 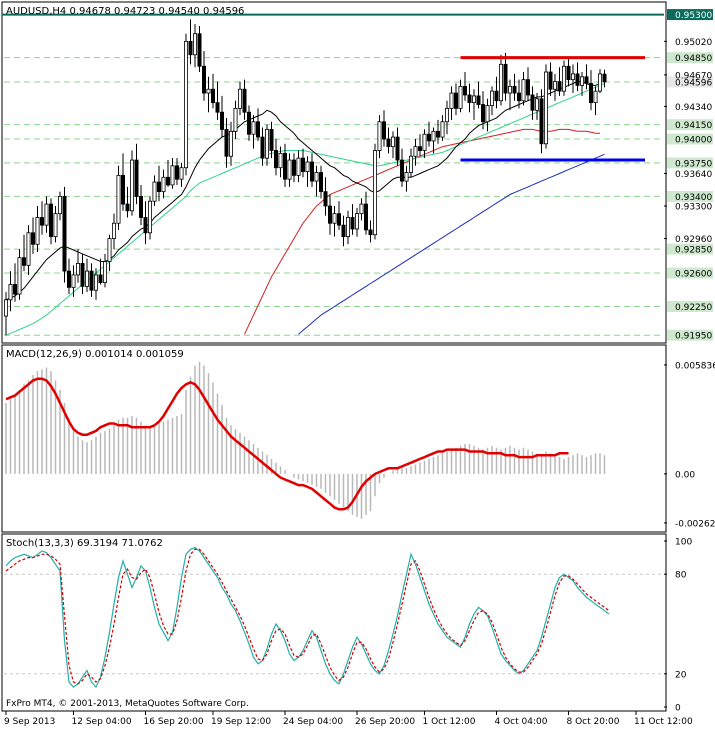 I want to click on time-label: 8 Oct 20:00, so click(x=593, y=722).